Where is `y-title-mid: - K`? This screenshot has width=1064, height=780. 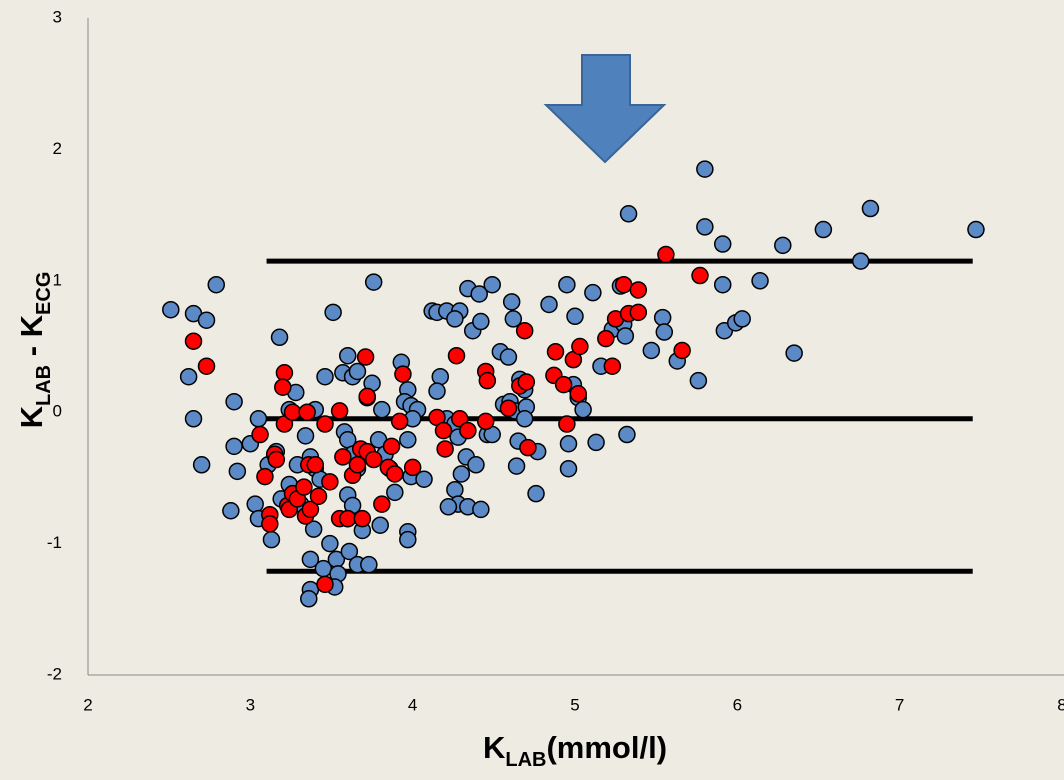 y-title-mid: - K is located at coordinates (31, 339).